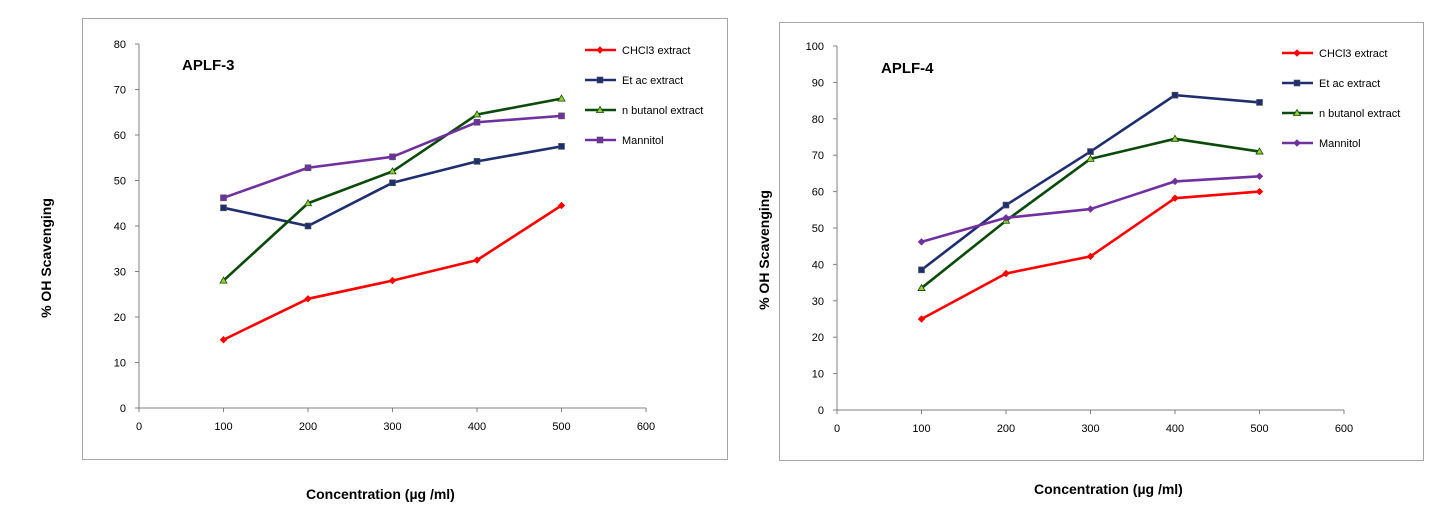 This screenshot has width=1437, height=519. I want to click on c1-x-tick-label: 300, so click(392, 427).